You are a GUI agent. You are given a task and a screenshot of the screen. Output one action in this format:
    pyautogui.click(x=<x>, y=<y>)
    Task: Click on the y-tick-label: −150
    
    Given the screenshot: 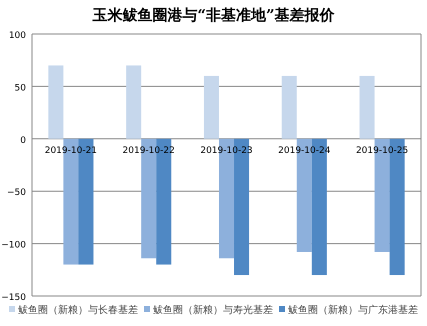 What is the action you would take?
    pyautogui.click(x=13, y=298)
    